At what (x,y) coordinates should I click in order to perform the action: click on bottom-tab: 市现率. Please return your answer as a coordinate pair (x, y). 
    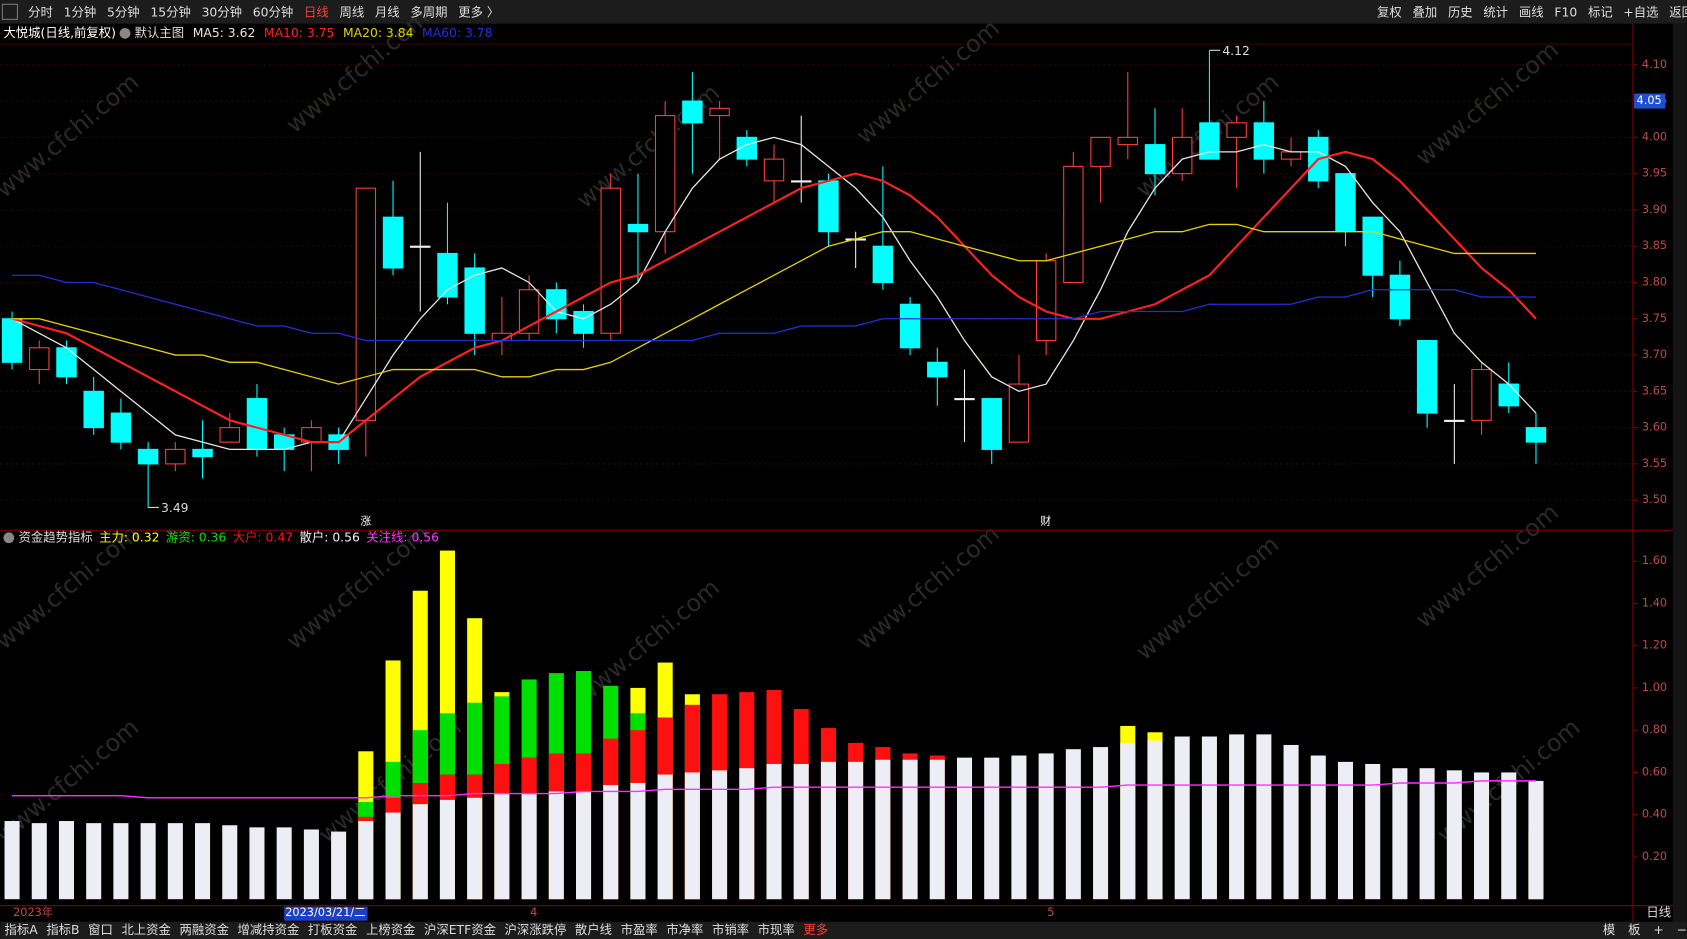
    Looking at the image, I should click on (776, 929).